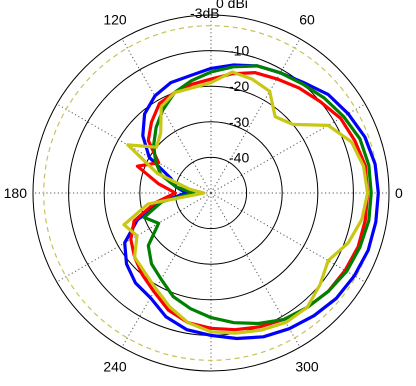 The width and height of the screenshot is (416, 386). What do you see at coordinates (239, 86) in the screenshot?
I see `radial-tick-label: -20` at bounding box center [239, 86].